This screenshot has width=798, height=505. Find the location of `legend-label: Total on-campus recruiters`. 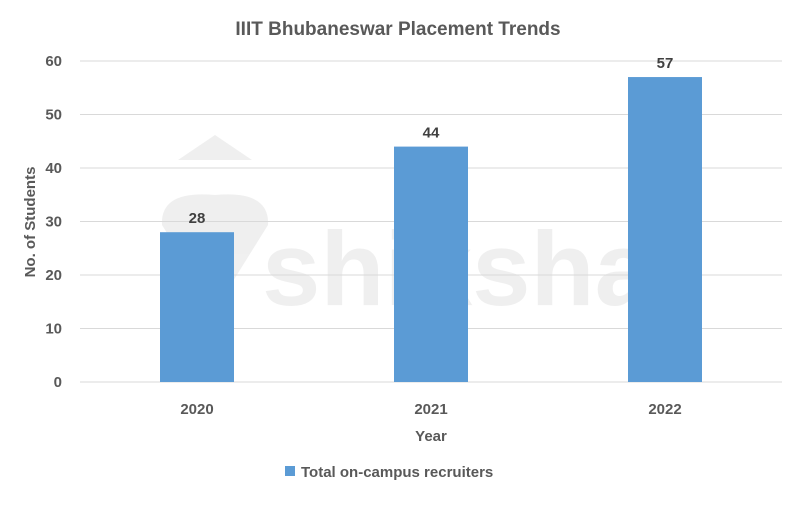

legend-label: Total on-campus recruiters is located at coordinates (397, 472).